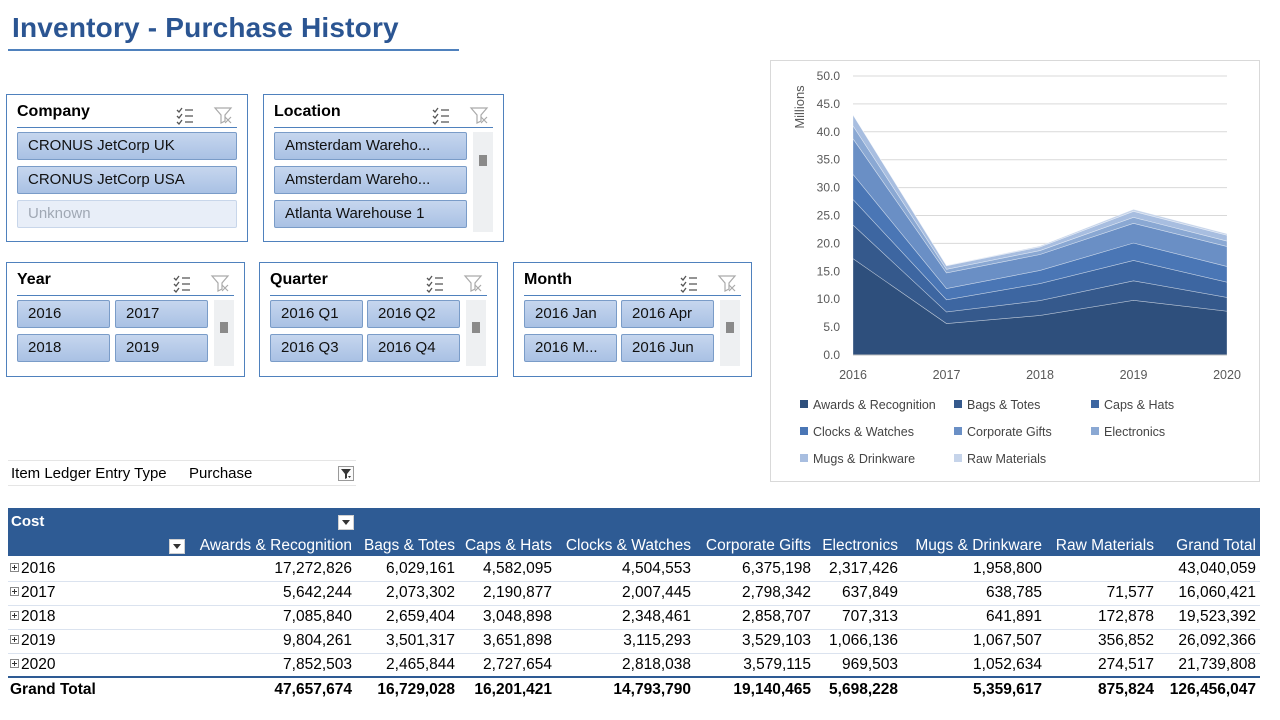  Describe the element at coordinates (1007, 689) in the screenshot. I see `grand-total-cell: 5,359,617` at that location.